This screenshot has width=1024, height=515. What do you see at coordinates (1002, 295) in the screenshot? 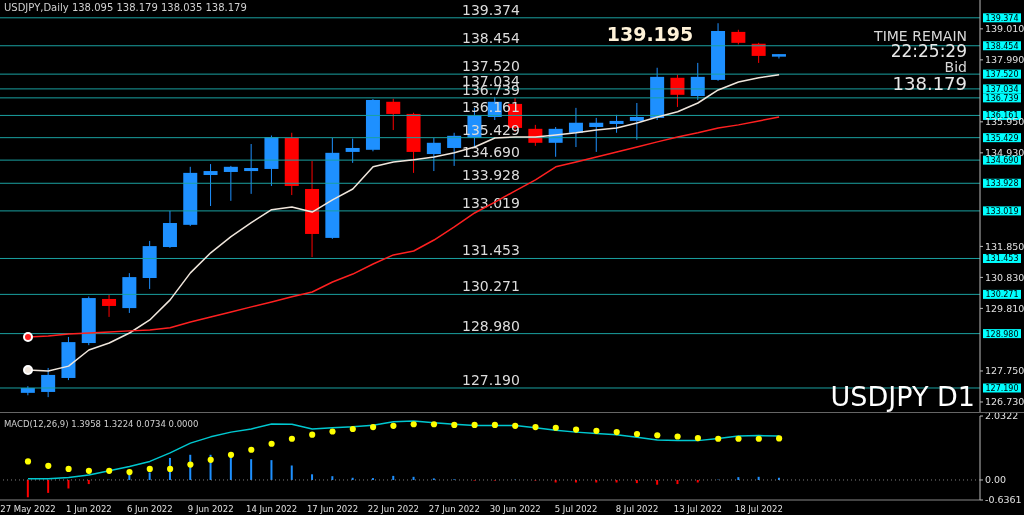
I see `text: 130.271` at bounding box center [1002, 295].